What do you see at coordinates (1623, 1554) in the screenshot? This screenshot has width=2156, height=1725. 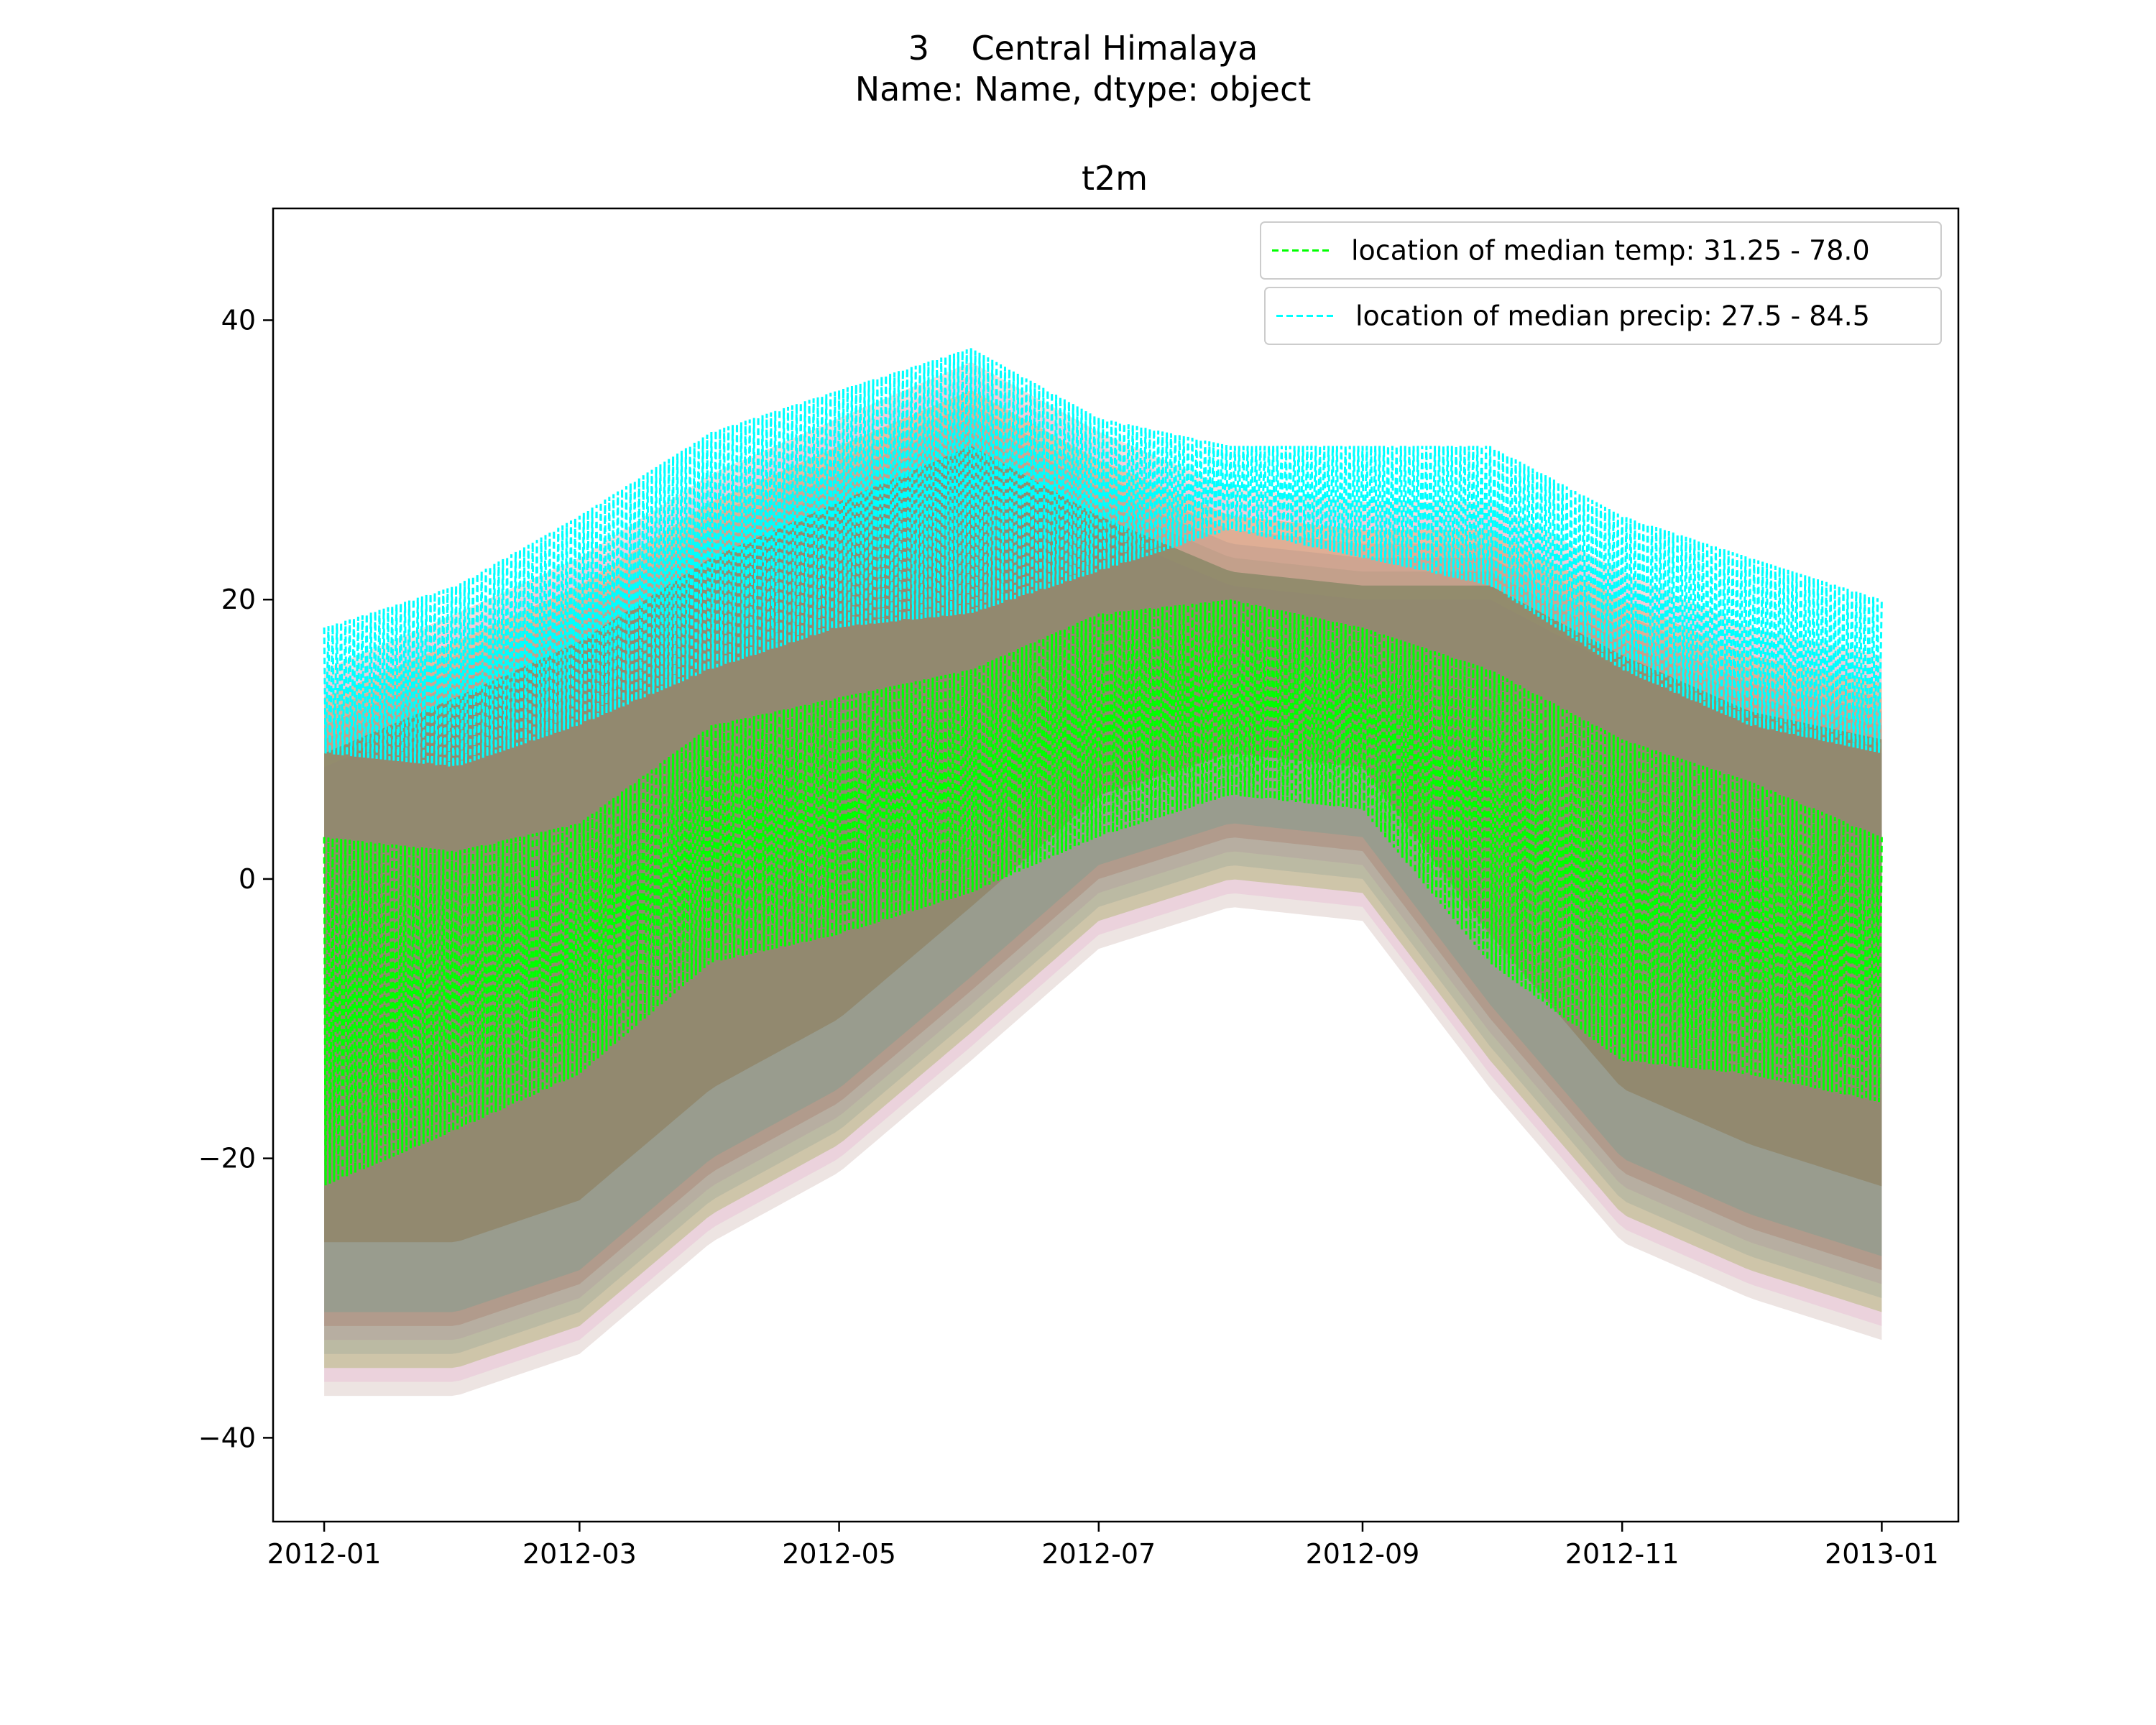 I see `x-tick-label: 2012-11` at bounding box center [1623, 1554].